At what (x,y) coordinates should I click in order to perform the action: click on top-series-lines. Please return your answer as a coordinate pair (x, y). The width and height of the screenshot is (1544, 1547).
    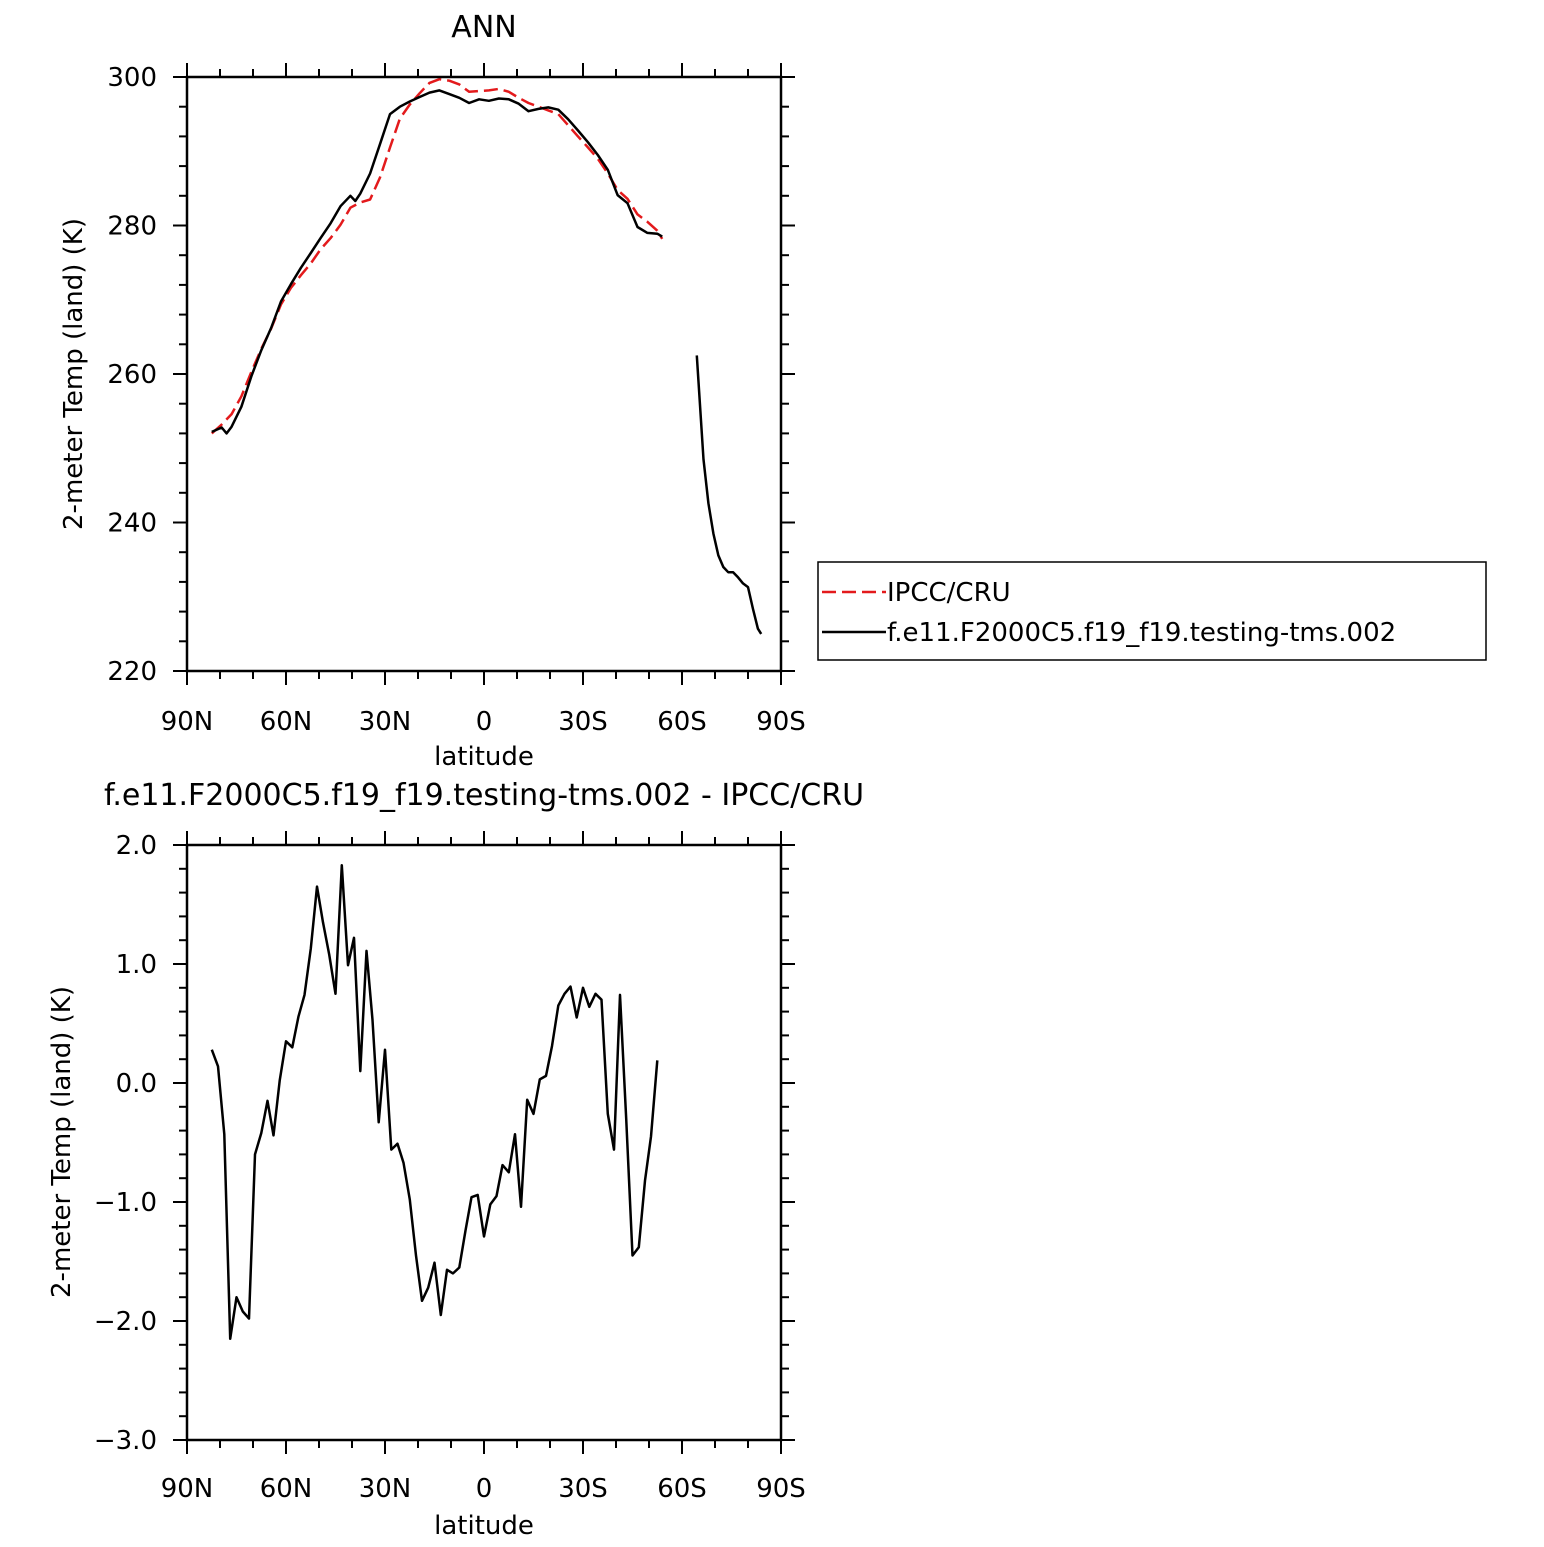
    Looking at the image, I should click on (486, 356).